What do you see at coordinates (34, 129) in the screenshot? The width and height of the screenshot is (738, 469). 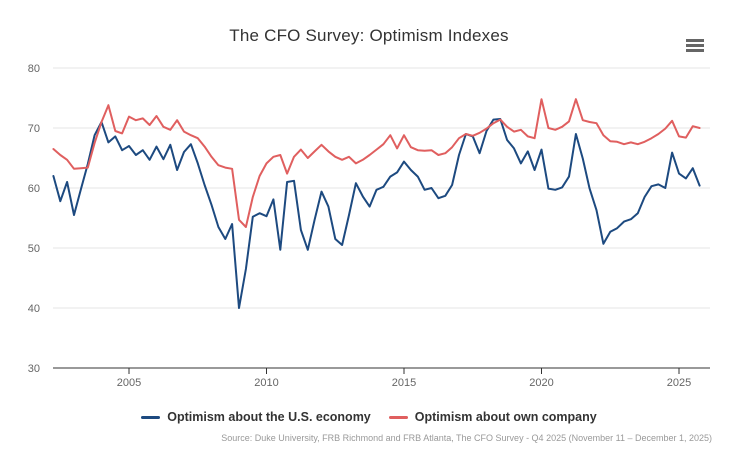 I see `y-tick-label: 70` at bounding box center [34, 129].